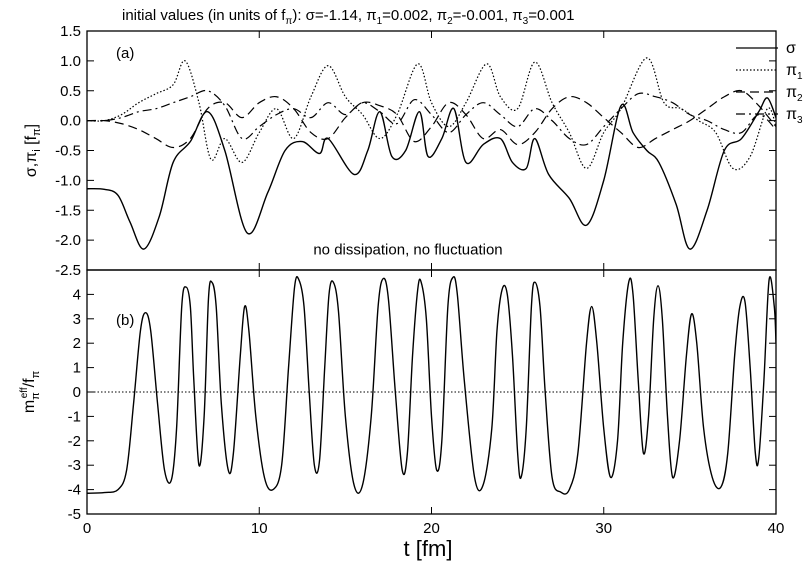 The image size is (806, 562). Describe the element at coordinates (33, 150) in the screenshot. I see `y-axis-label-a: σ,πi [fπ]` at that location.